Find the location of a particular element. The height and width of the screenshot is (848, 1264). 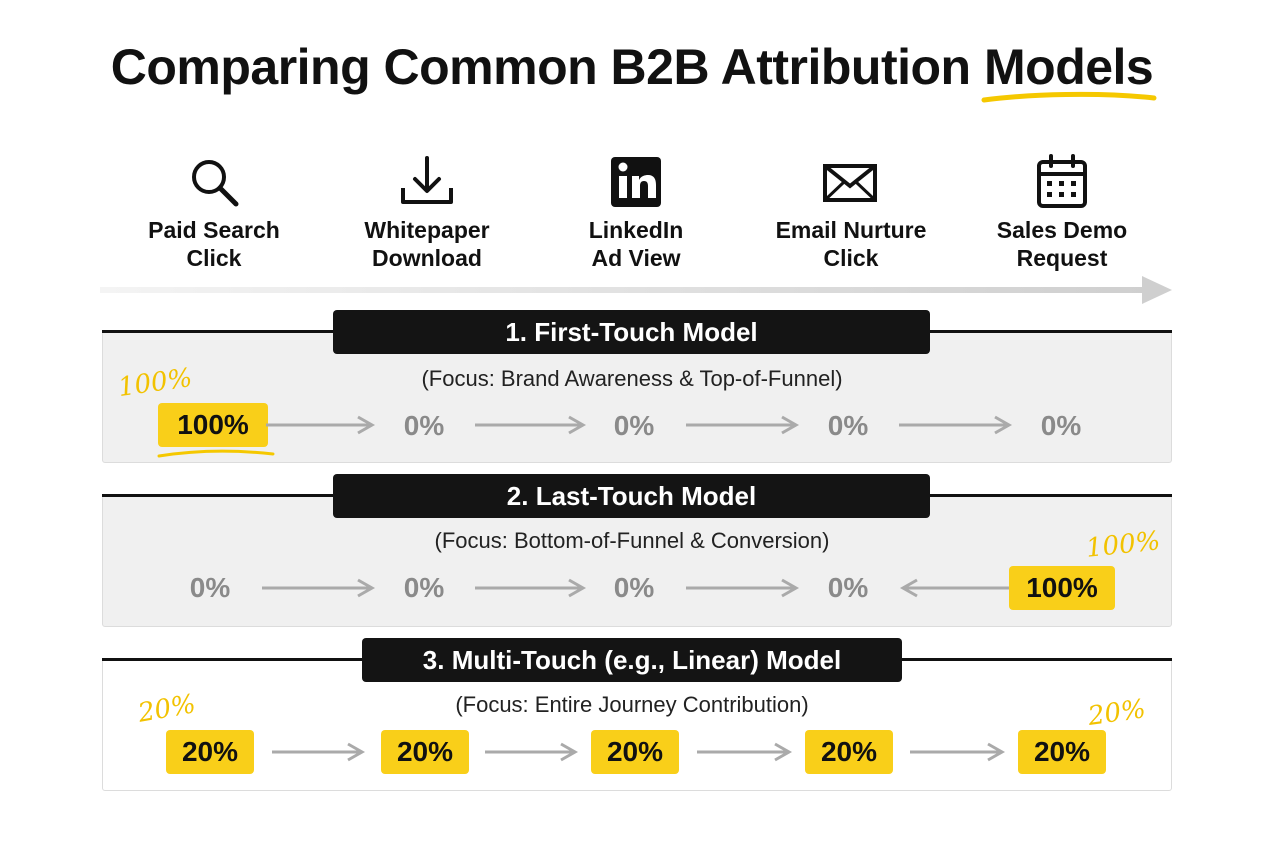

magnifier-icon is located at coordinates (215, 183).